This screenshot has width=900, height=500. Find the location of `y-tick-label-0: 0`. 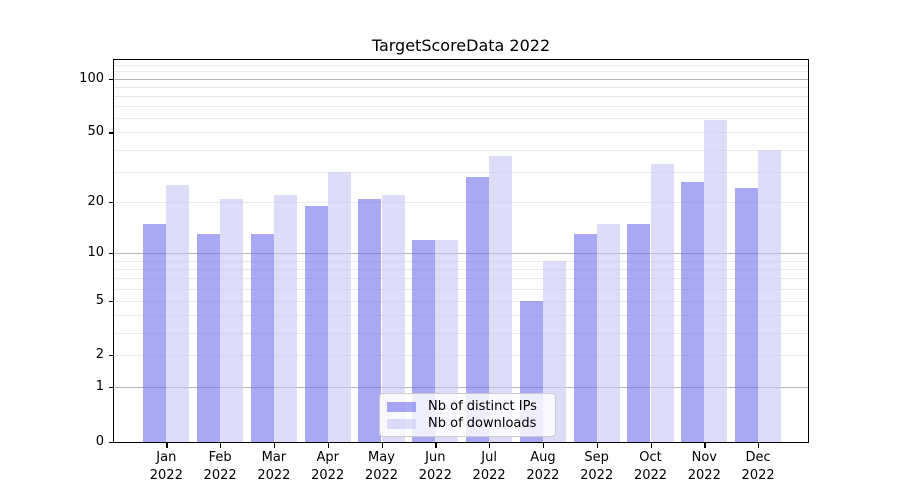

y-tick-label-0: 0 is located at coordinates (99, 441).